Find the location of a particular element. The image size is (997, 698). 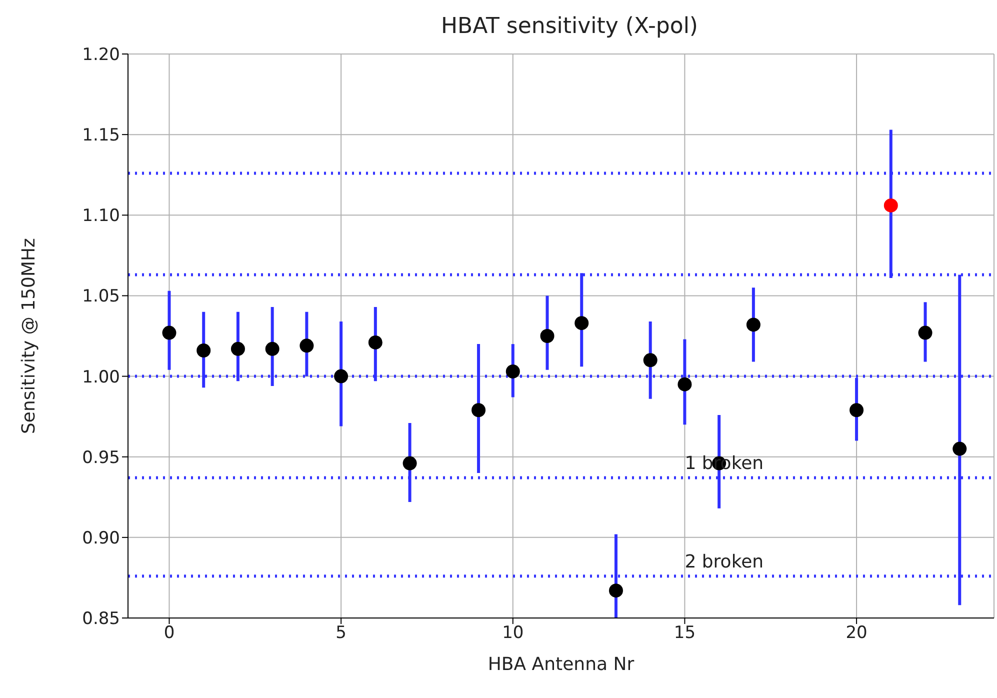

y-axis-title: Sensitivity @ 150MHz is located at coordinates (29, 336).